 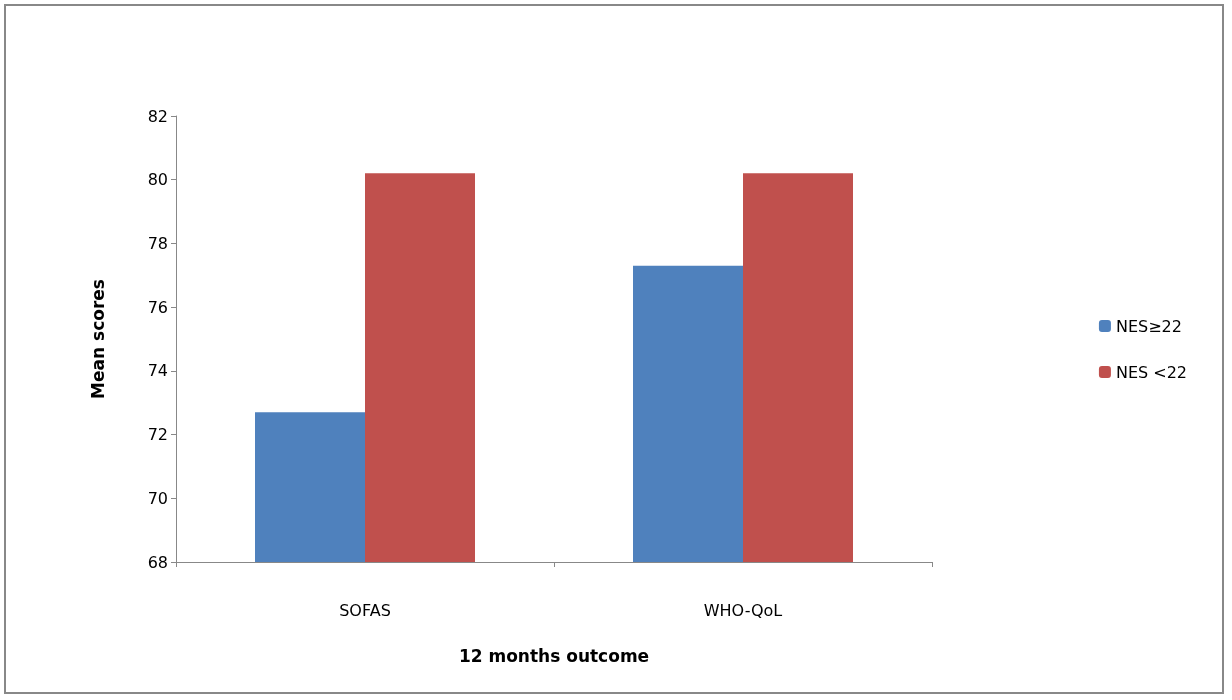 I want to click on y-tick-label: 78, so click(x=157, y=243).